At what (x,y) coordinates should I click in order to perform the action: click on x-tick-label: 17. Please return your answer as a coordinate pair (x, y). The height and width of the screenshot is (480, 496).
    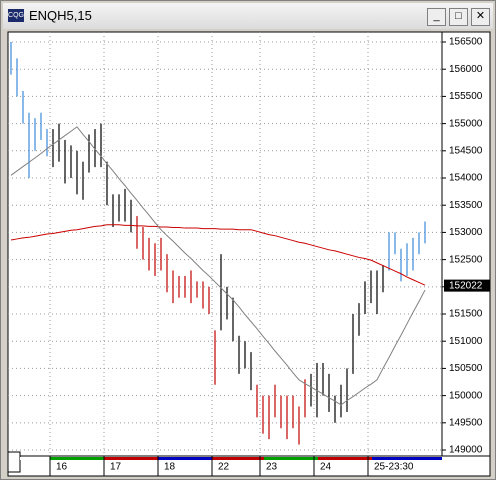
    Looking at the image, I should click on (116, 467).